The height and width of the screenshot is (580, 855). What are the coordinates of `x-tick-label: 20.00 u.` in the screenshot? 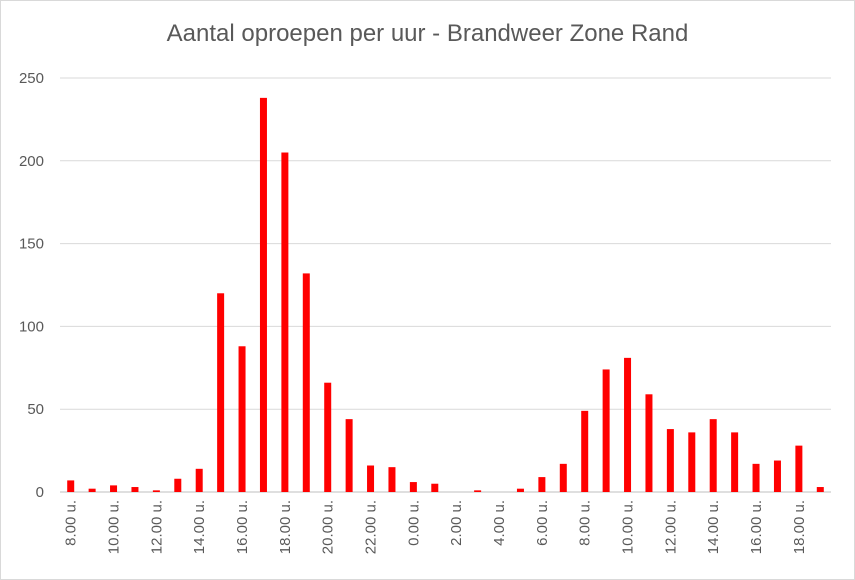 It's located at (328, 527).